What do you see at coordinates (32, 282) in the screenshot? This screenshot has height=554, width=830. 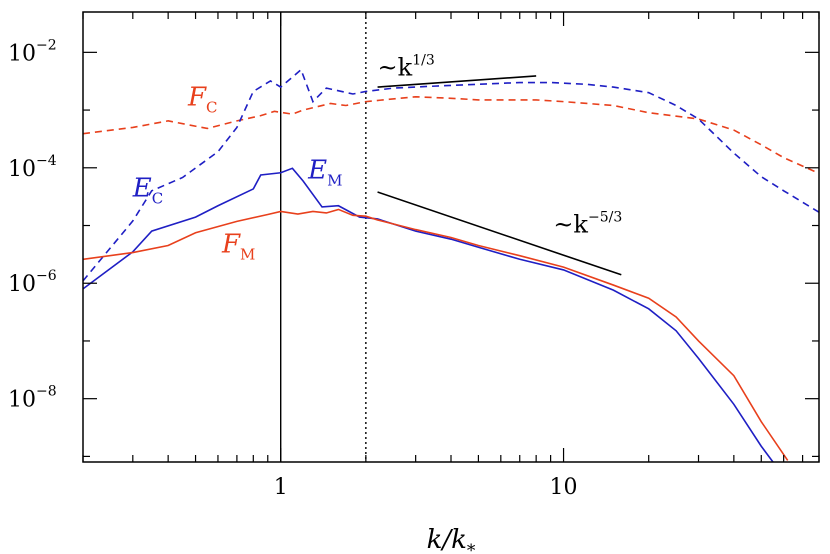 I see `y-tick-label: 10⁻⁶` at bounding box center [32, 282].